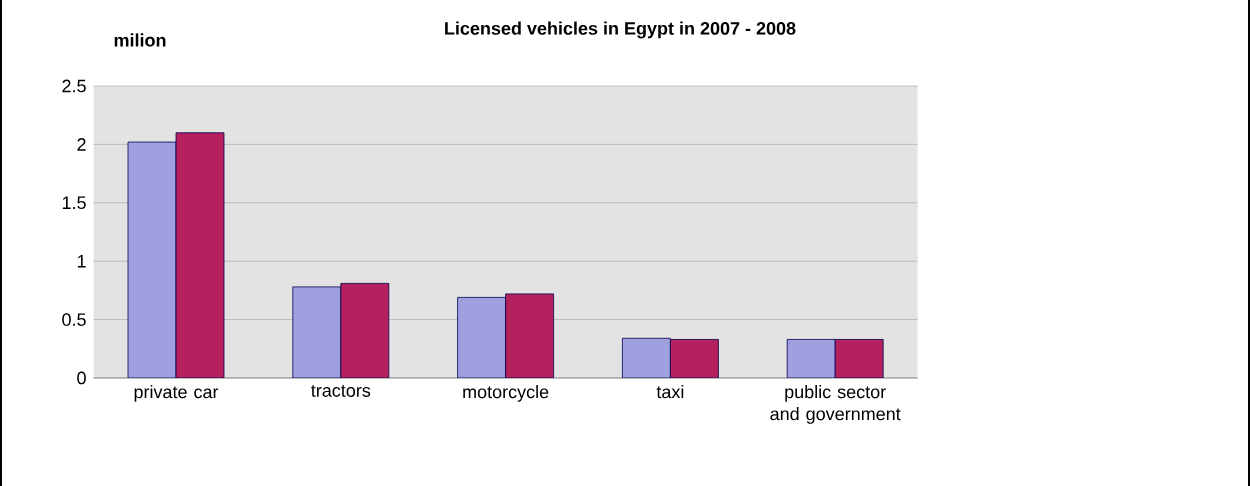 This screenshot has height=486, width=1250. Describe the element at coordinates (81, 378) in the screenshot. I see `y-tick-label: 0` at that location.